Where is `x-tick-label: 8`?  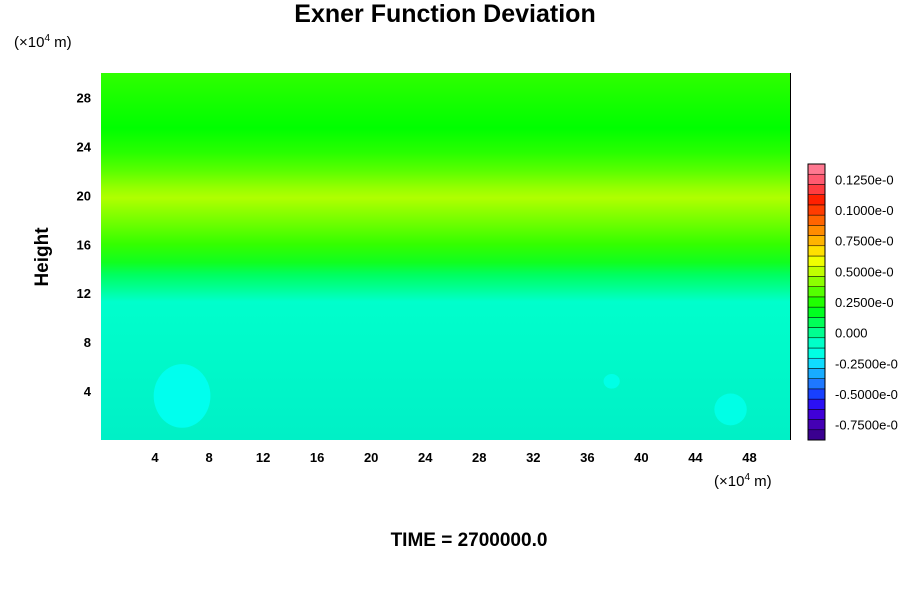
x-tick-label: 8 is located at coordinates (208, 457).